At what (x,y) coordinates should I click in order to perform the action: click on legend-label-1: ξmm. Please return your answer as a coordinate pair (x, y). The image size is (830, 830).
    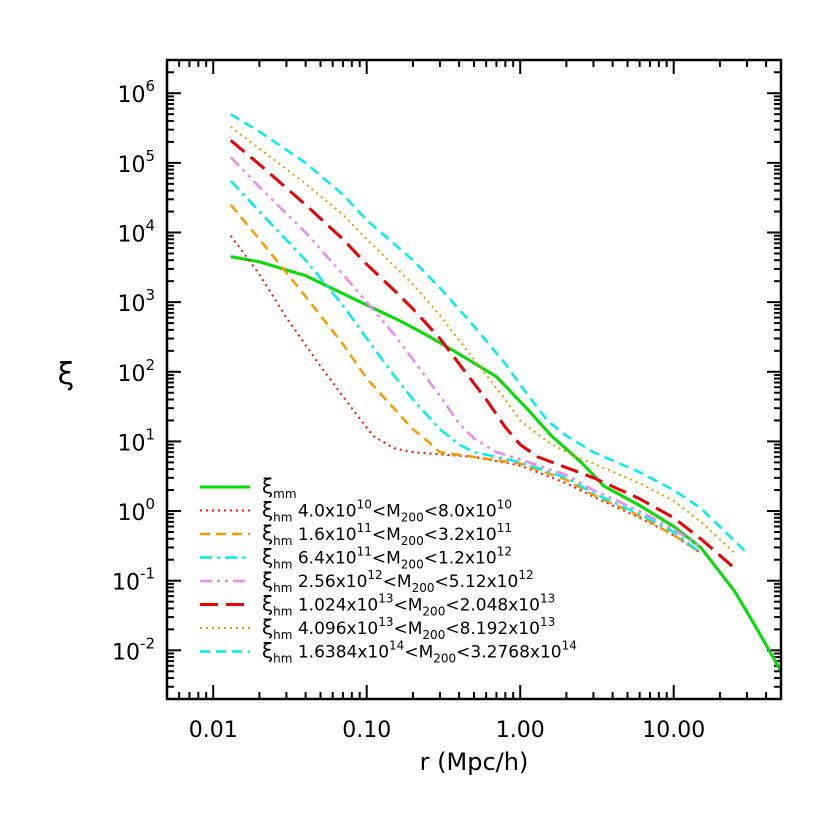
    Looking at the image, I should click on (279, 487).